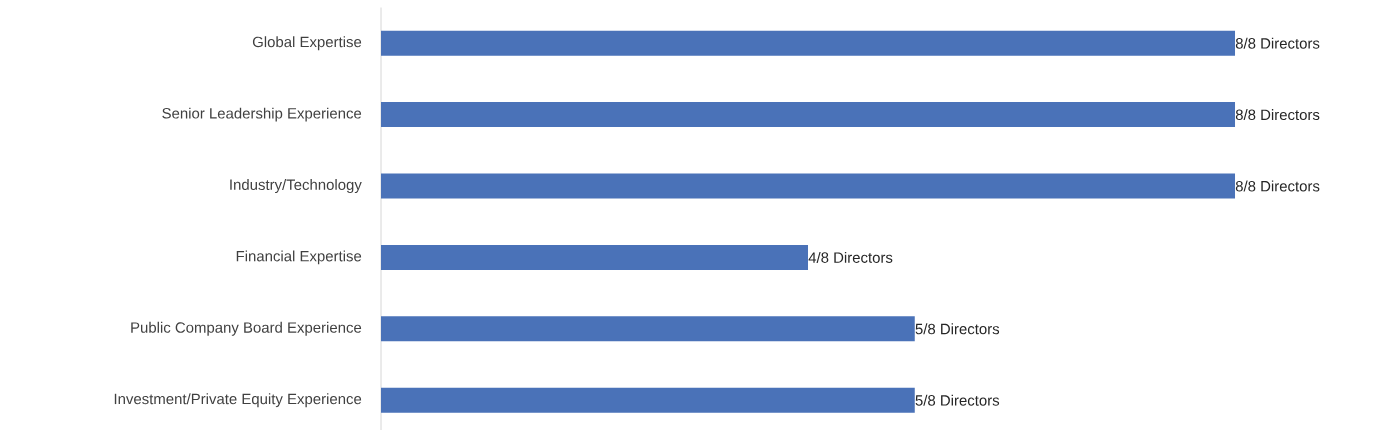  Describe the element at coordinates (262, 114) in the screenshot. I see `y-tick-label: Senior Leadership Experience` at that location.